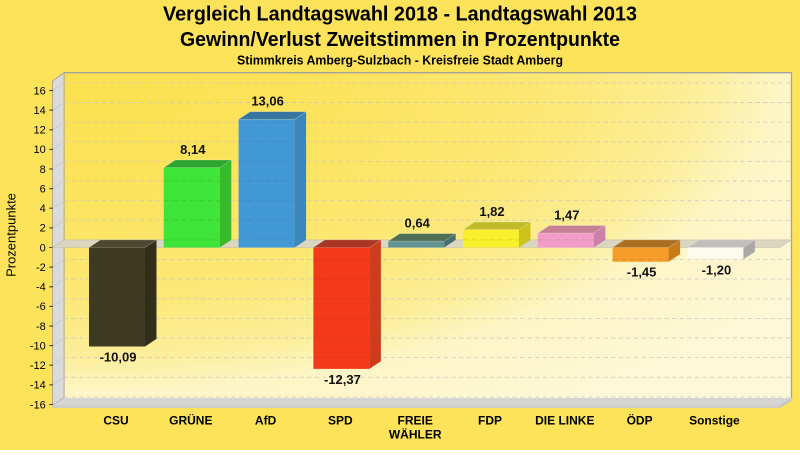 The image size is (800, 455). Describe the element at coordinates (40, 111) in the screenshot. I see `svg-text: 14` at that location.